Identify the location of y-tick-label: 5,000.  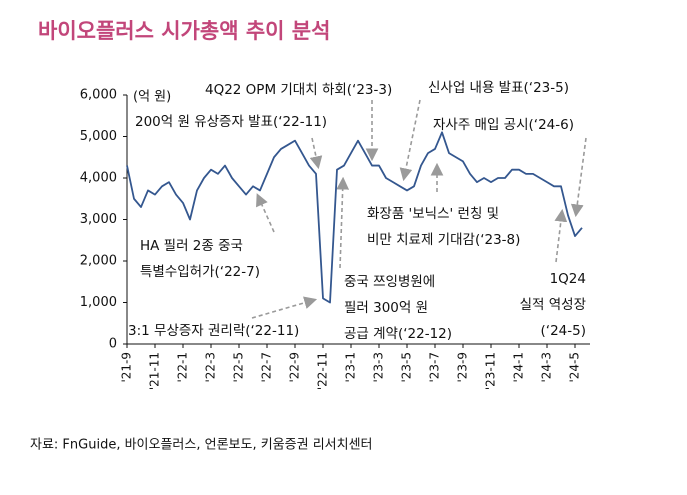
(98, 136).